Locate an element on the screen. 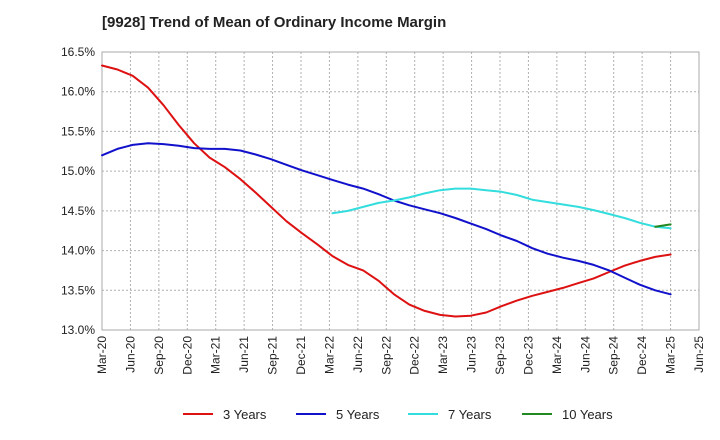  x-tick-label: Mar-21 is located at coordinates (216, 355).